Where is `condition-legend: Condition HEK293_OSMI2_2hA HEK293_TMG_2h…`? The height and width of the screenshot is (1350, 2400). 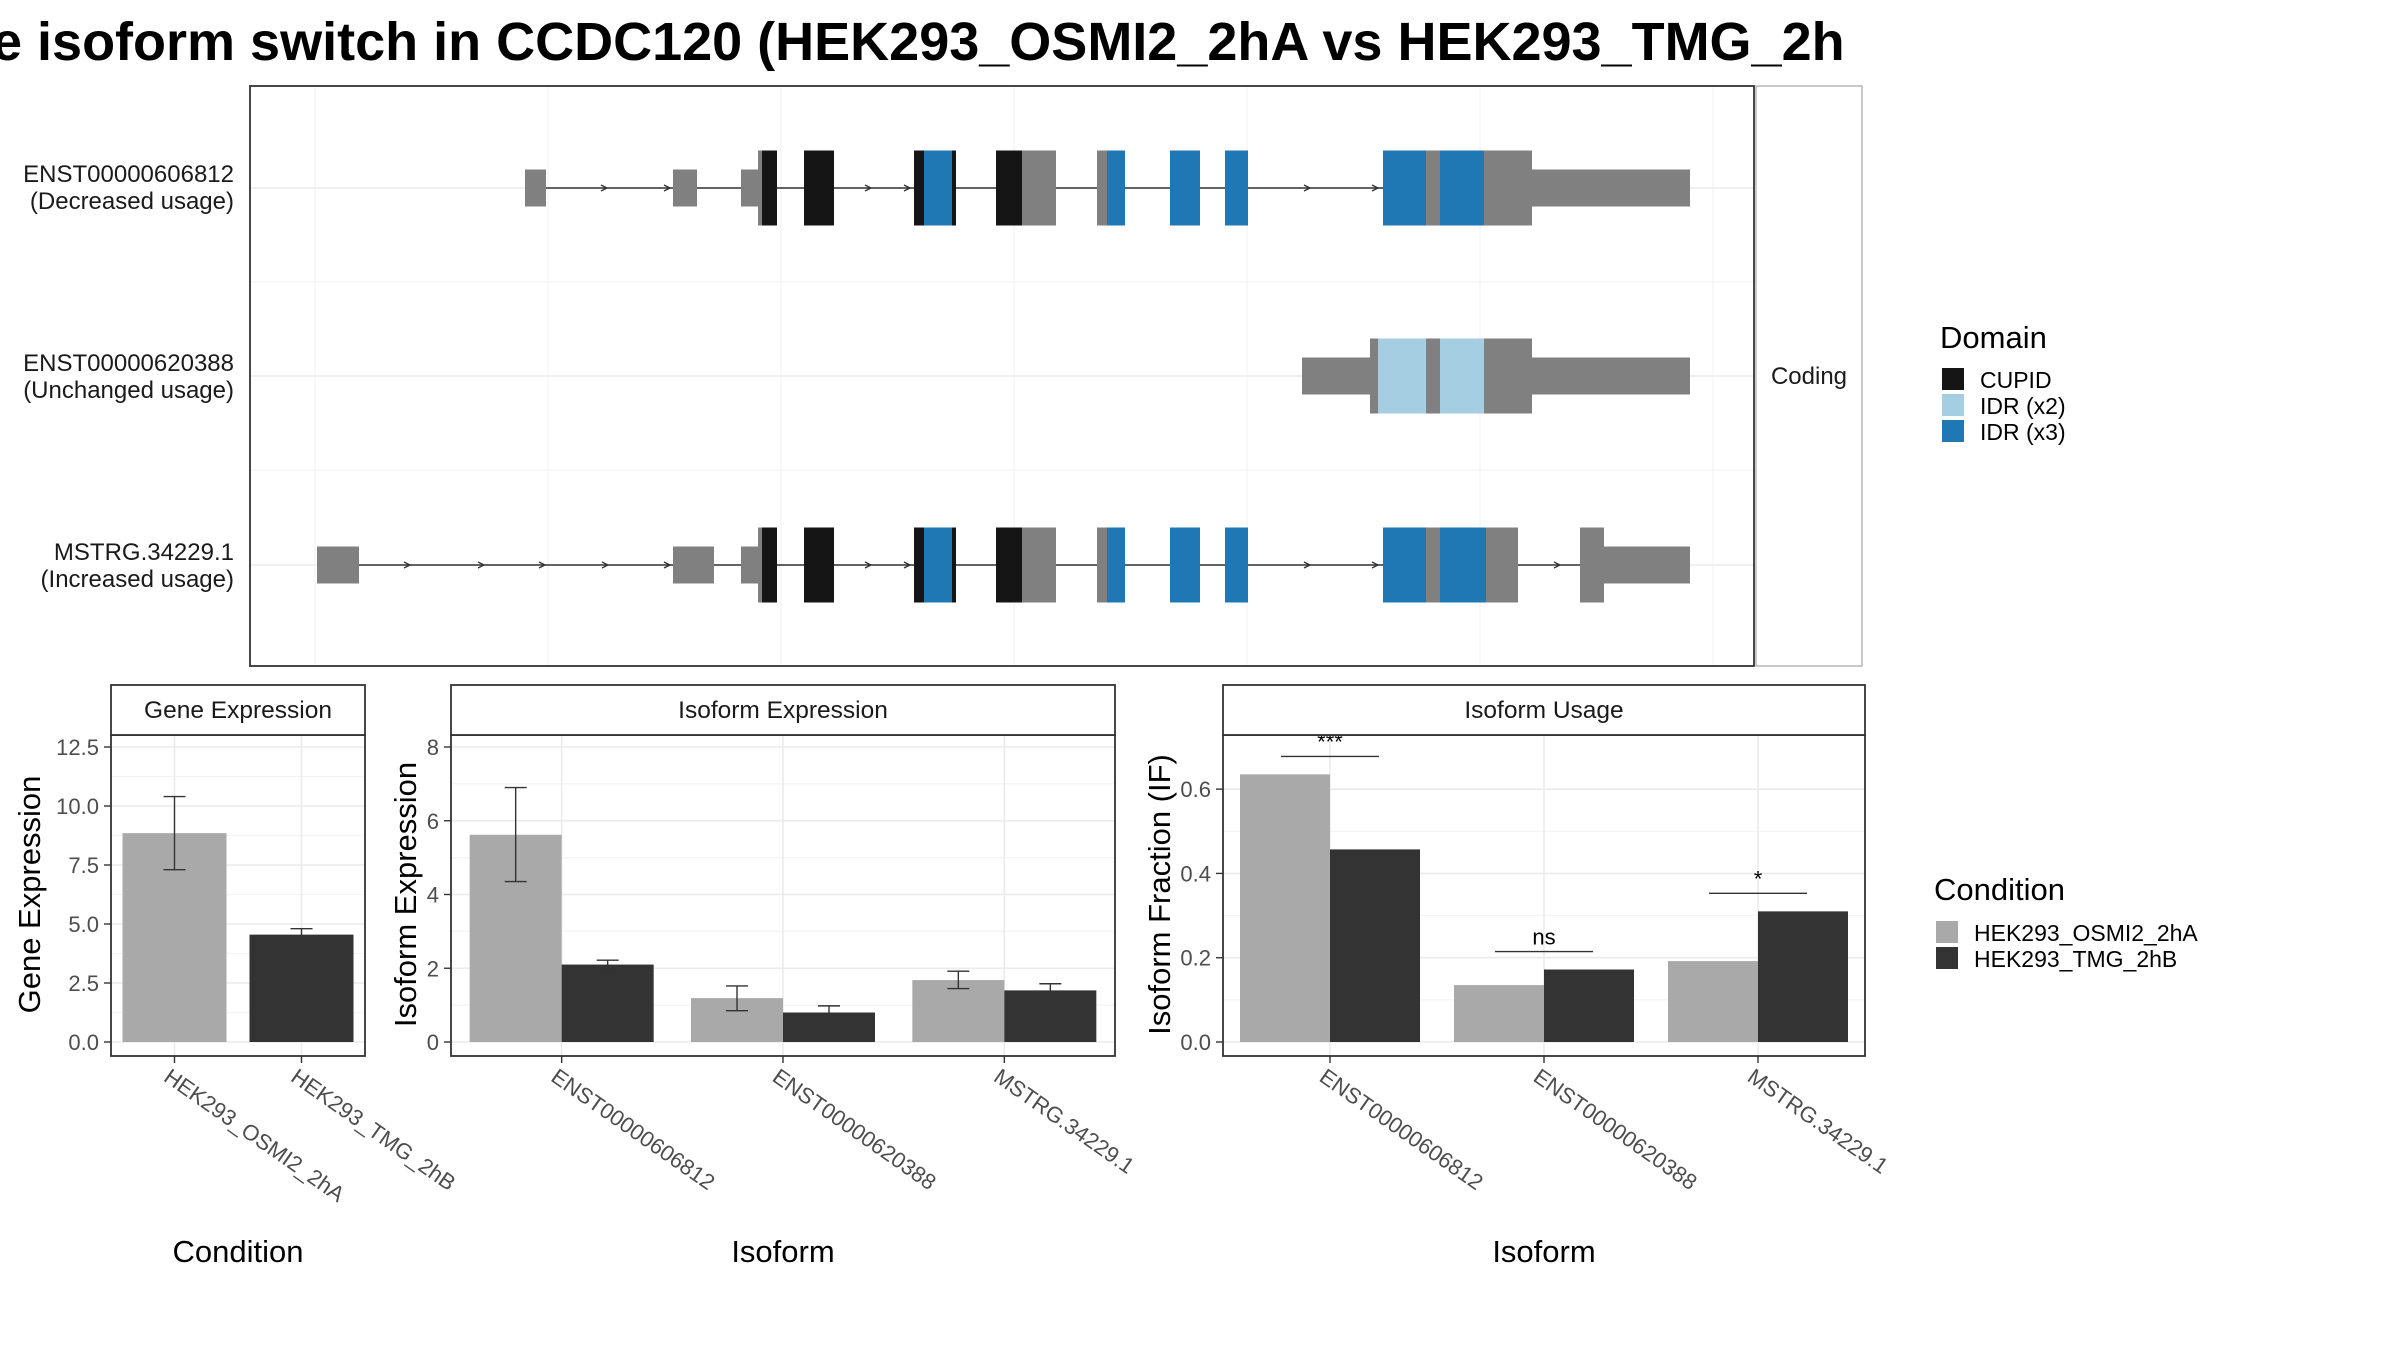
condition-legend: Condition HEK293_OSMI2_2hA HEK293_TMG_2h… is located at coordinates (2066, 922).